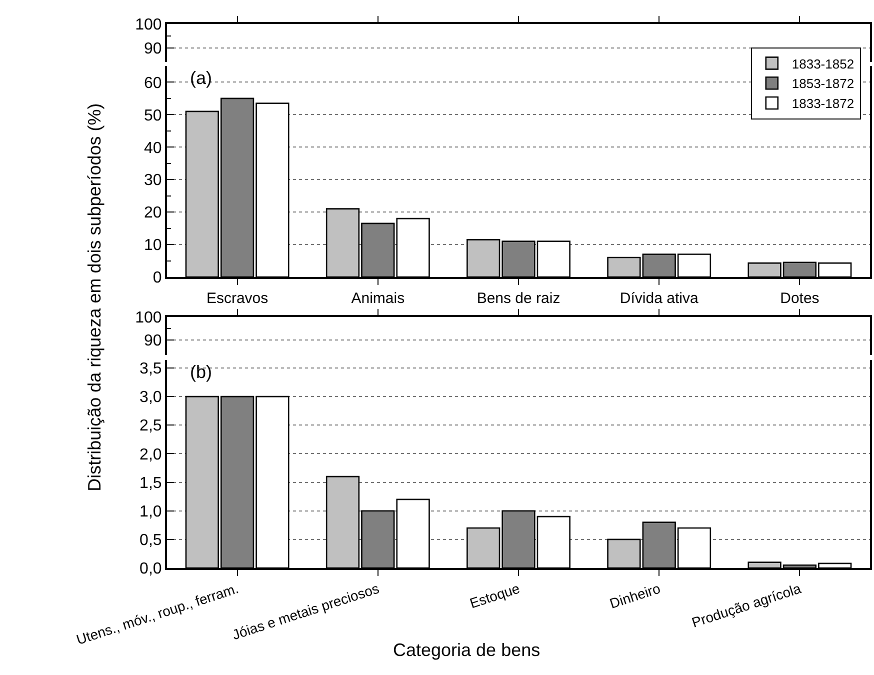 This screenshot has width=874, height=675. What do you see at coordinates (237, 298) in the screenshot?
I see `x-tick-label: Escravos` at bounding box center [237, 298].